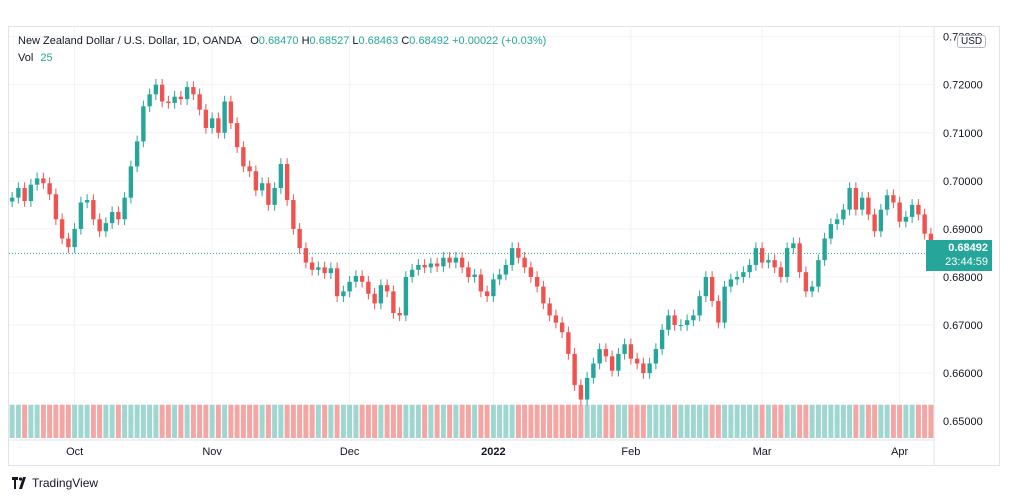 The width and height of the screenshot is (1012, 501). What do you see at coordinates (26, 58) in the screenshot?
I see `volume-label: Vol` at bounding box center [26, 58].